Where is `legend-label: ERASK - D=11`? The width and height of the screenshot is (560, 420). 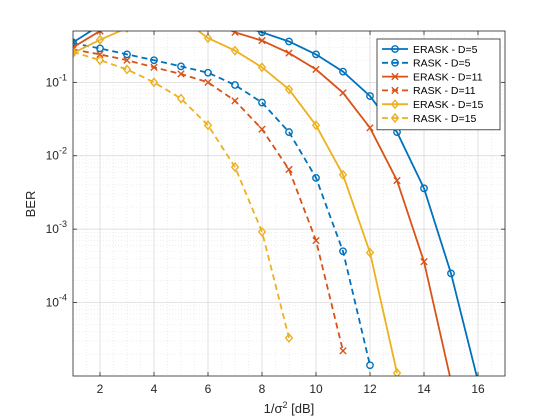
legend-label: ERASK - D=11 is located at coordinates (448, 77).